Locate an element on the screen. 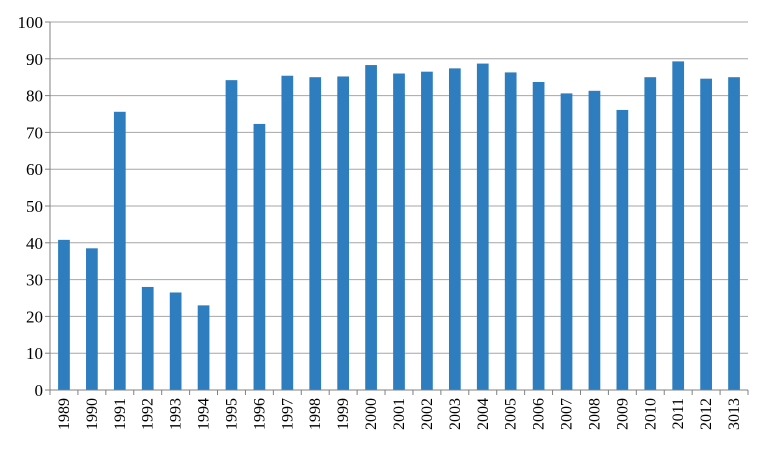 This screenshot has height=463, width=771. y-tick-label: 80 is located at coordinates (34, 96).